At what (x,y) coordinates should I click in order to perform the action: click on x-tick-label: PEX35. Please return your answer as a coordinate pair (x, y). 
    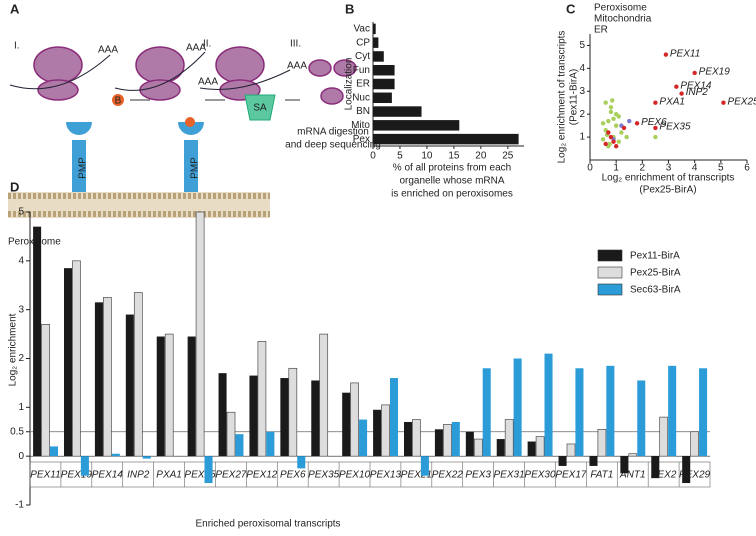
    Looking at the image, I should click on (324, 475).